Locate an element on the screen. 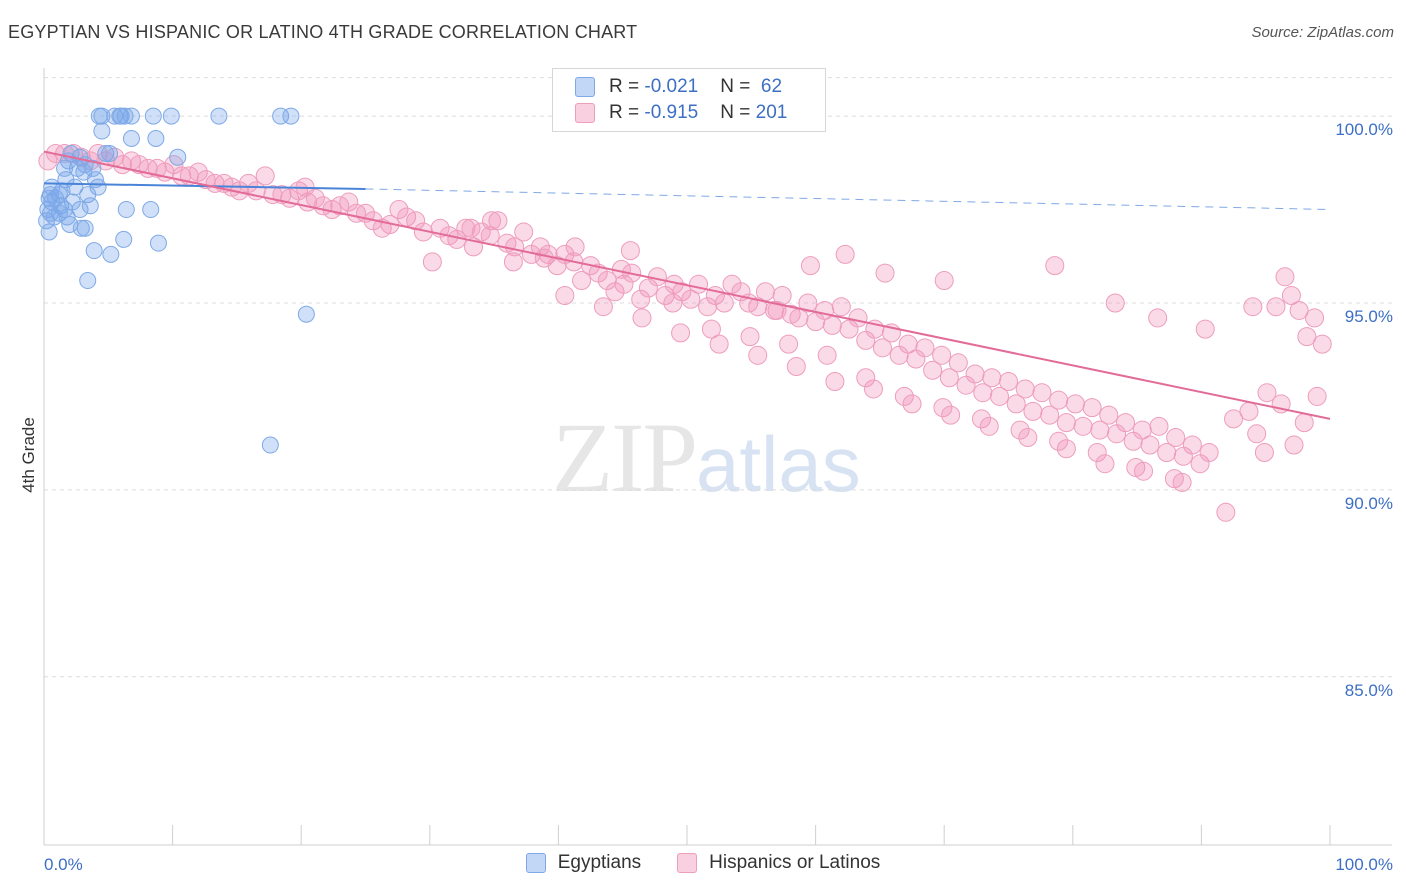 The width and height of the screenshot is (1406, 892). legend-item-hispanics: Hispanics or Latinos is located at coordinates (778, 863).